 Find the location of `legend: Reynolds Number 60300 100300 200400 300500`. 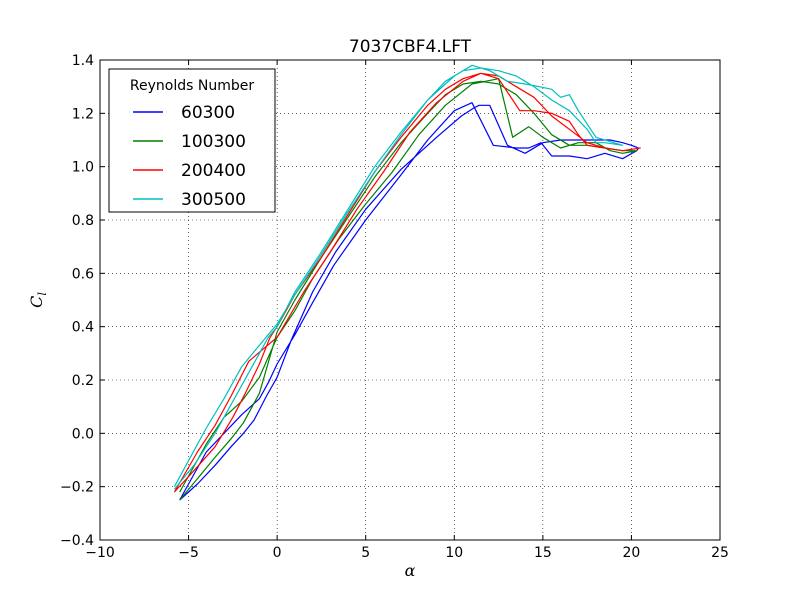

legend: Reynolds Number 60300 100300 200400 300500 is located at coordinates (192, 140).